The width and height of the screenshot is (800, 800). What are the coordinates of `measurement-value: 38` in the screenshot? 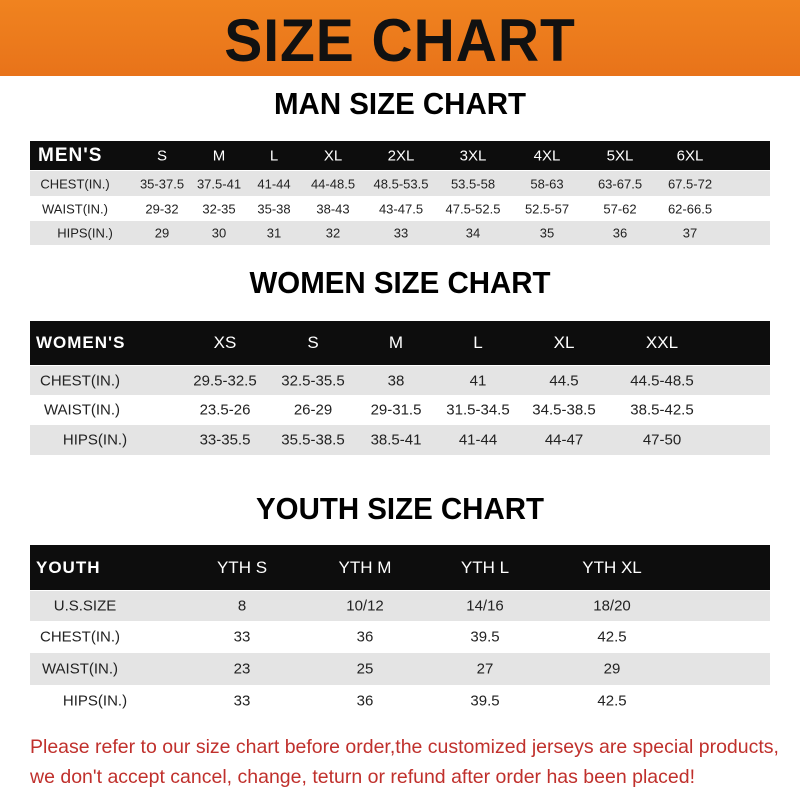 It's located at (396, 380).